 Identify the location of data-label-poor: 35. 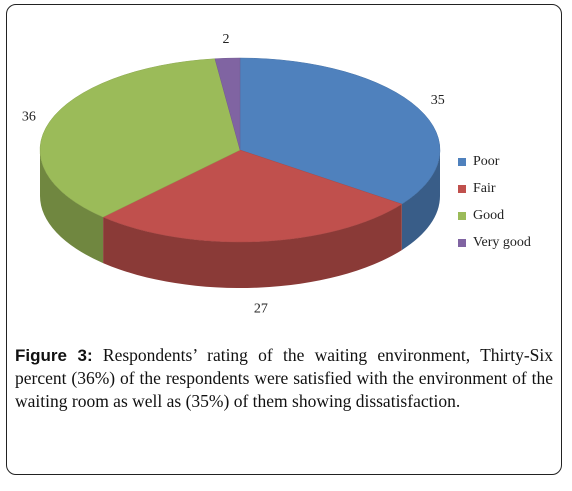
(438, 100).